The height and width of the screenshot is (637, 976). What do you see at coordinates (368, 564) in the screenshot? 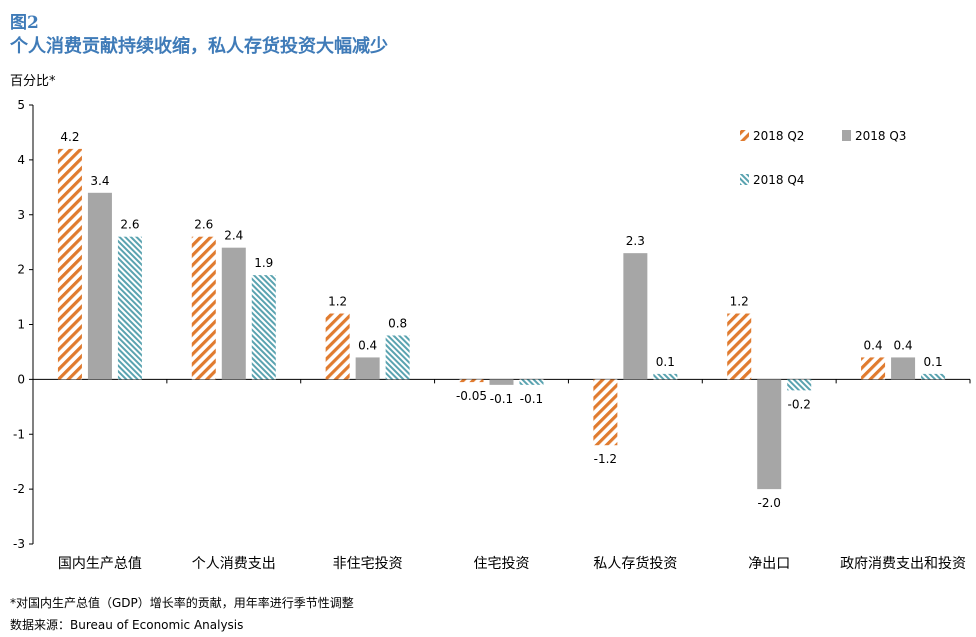
I see `x-category-label: 非住宅投资` at bounding box center [368, 564].